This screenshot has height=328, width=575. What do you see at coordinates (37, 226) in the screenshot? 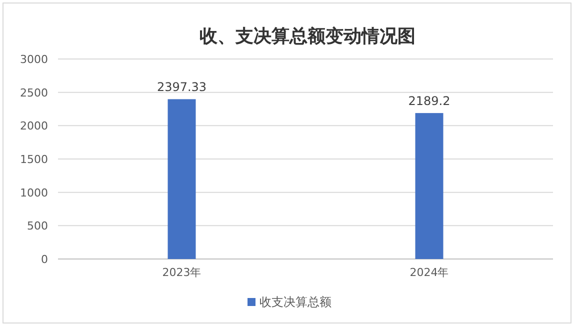
I see `y-tick-label: 500` at bounding box center [37, 226].